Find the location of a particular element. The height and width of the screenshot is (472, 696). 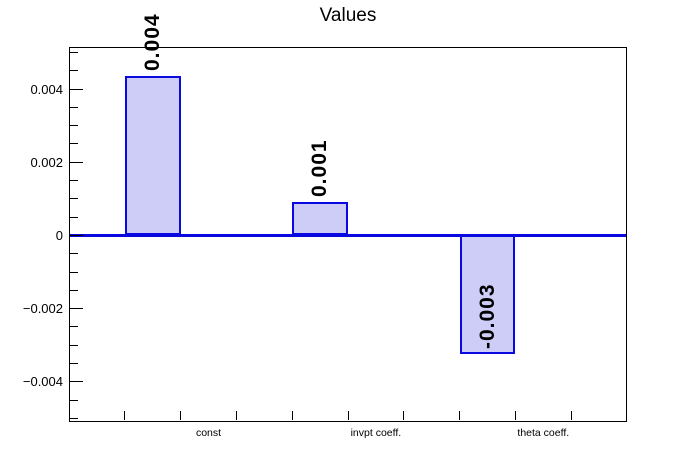

bar-value-label: 0.004 is located at coordinates (152, 42).